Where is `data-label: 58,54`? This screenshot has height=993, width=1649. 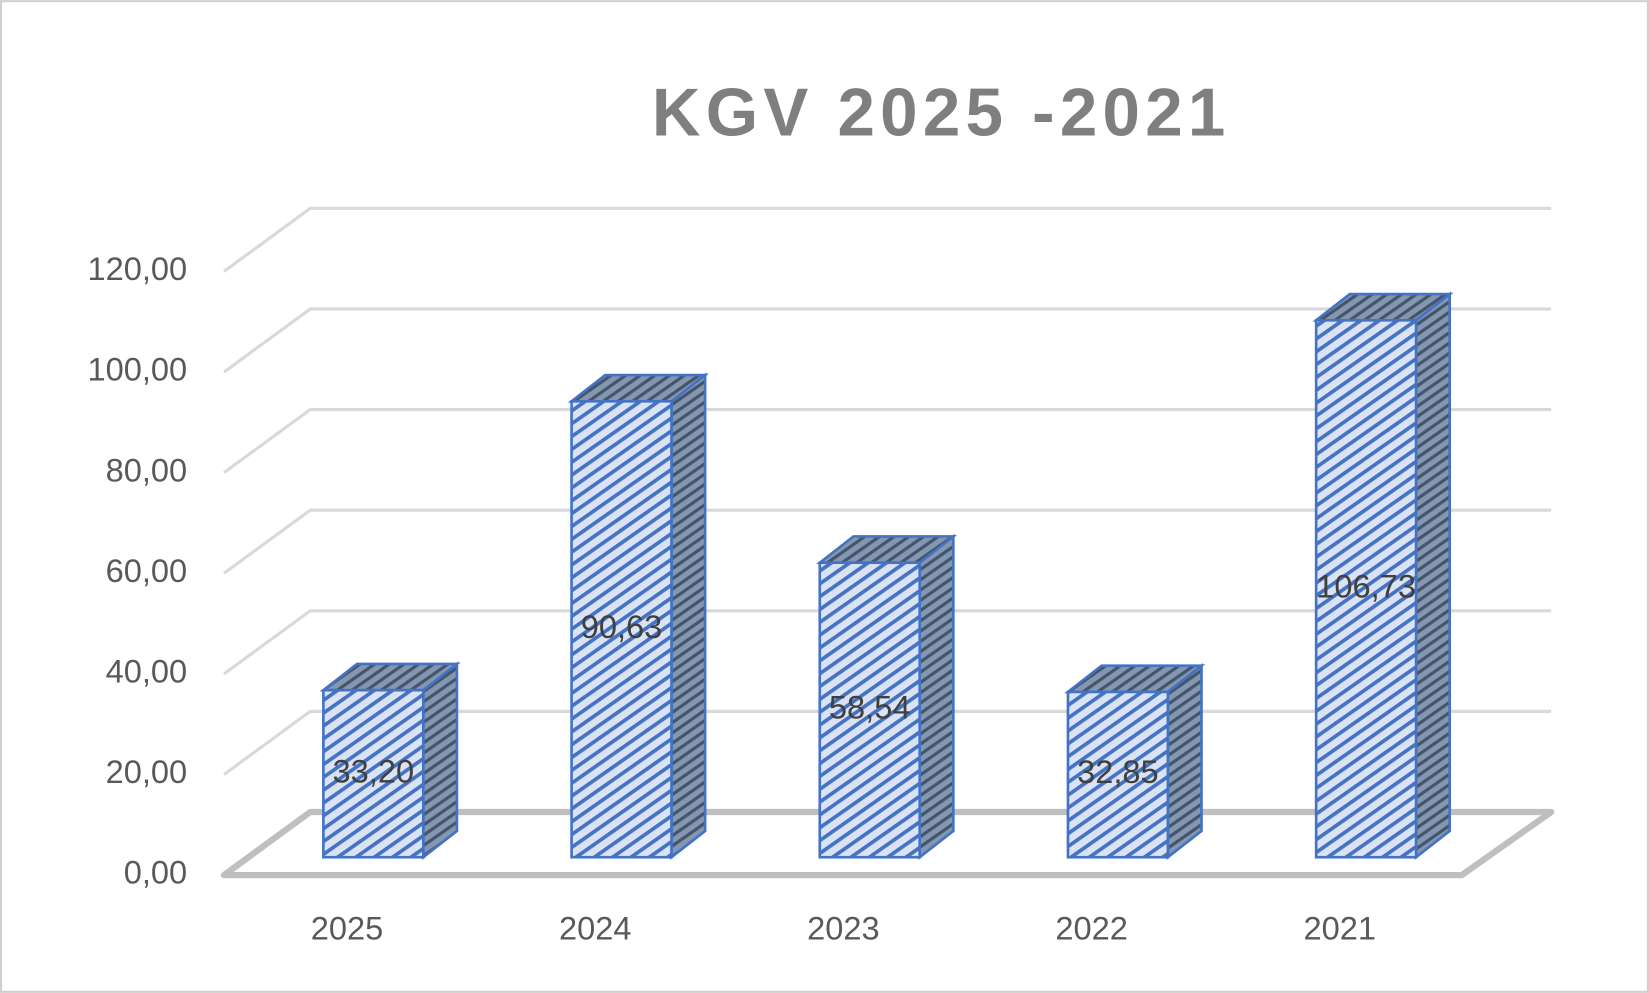
data-label: 58,54 is located at coordinates (870, 707).